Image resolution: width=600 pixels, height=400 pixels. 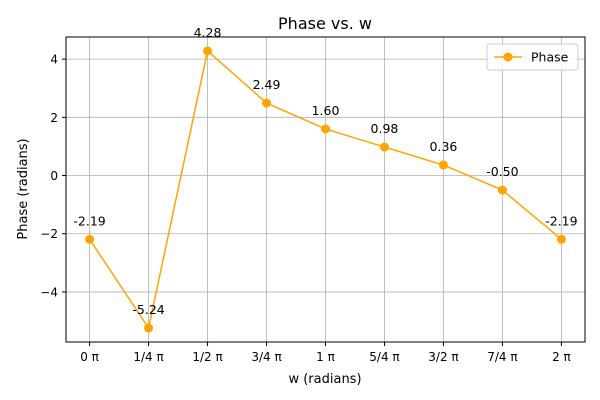 What do you see at coordinates (267, 84) in the screenshot?
I see `data-label: 2.49` at bounding box center [267, 84].